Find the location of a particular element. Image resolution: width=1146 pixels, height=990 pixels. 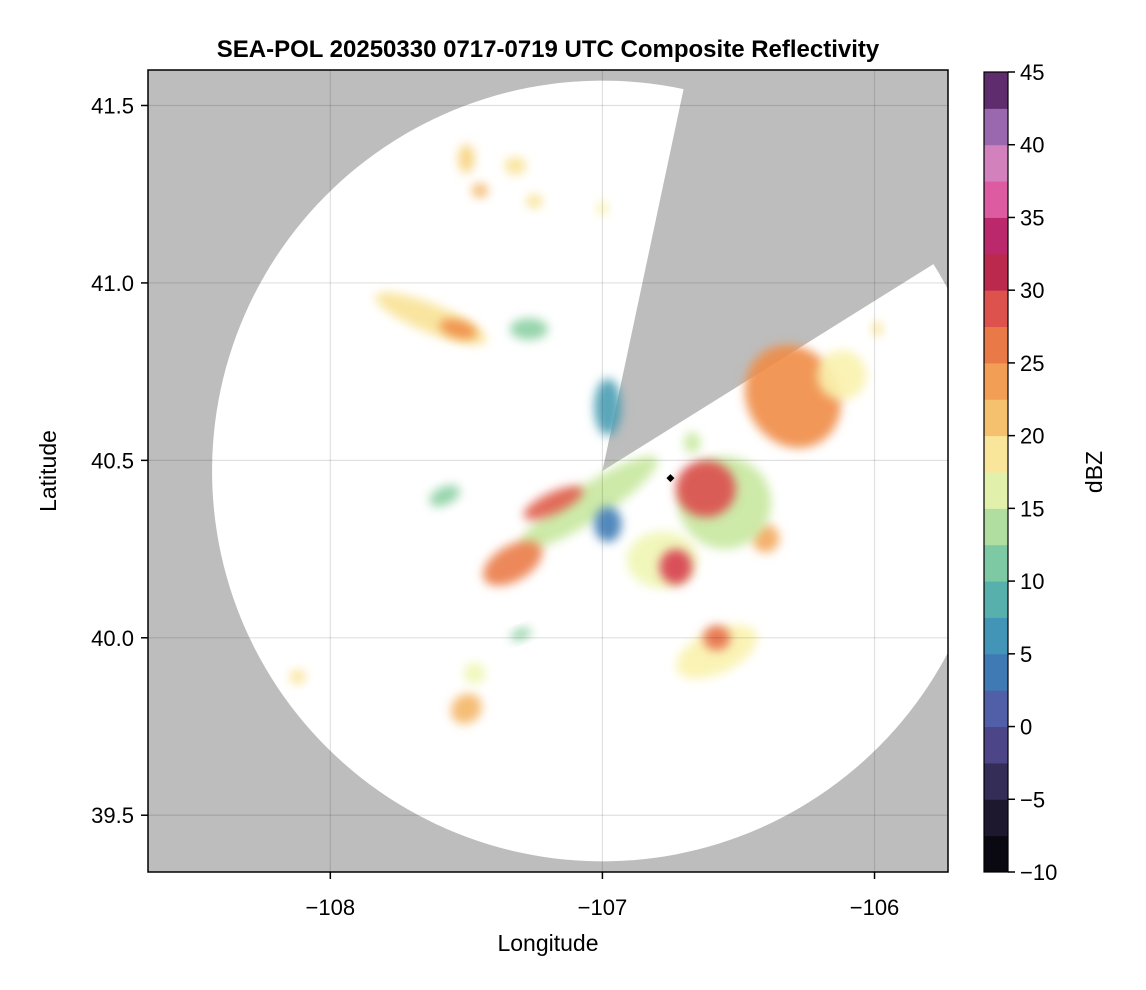

colorbar-tick-label: 0 is located at coordinates (1026, 727).